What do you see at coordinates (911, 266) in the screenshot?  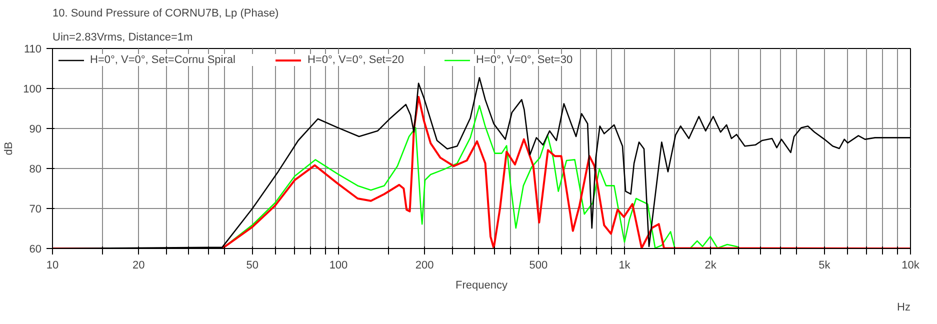 I see `x-tick-label: 10k` at bounding box center [911, 266].